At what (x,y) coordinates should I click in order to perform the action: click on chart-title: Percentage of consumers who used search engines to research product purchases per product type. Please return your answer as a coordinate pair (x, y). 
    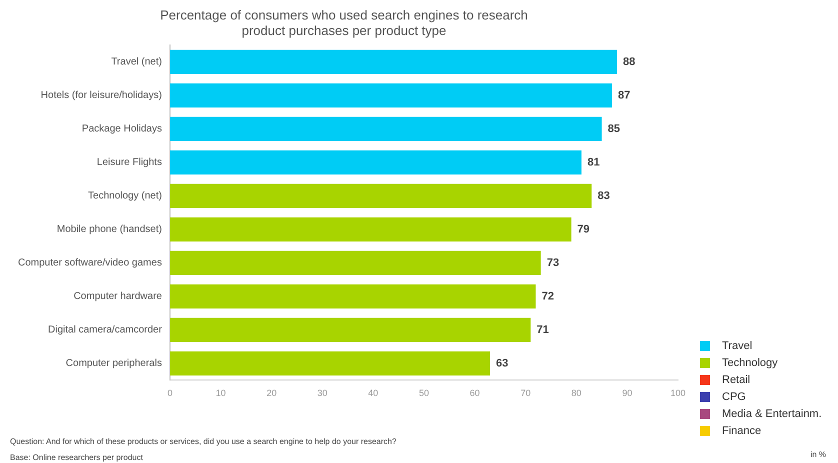
    Looking at the image, I should click on (344, 22).